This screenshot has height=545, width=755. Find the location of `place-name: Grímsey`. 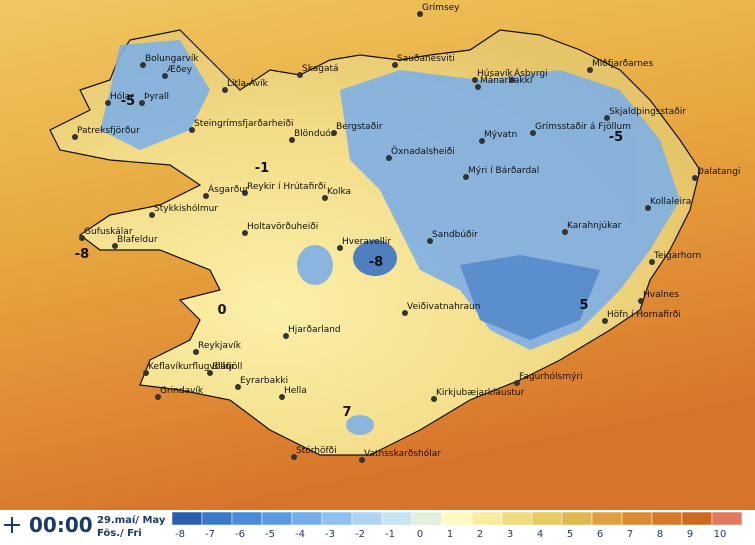

place-name: Grímsey is located at coordinates (441, 8).